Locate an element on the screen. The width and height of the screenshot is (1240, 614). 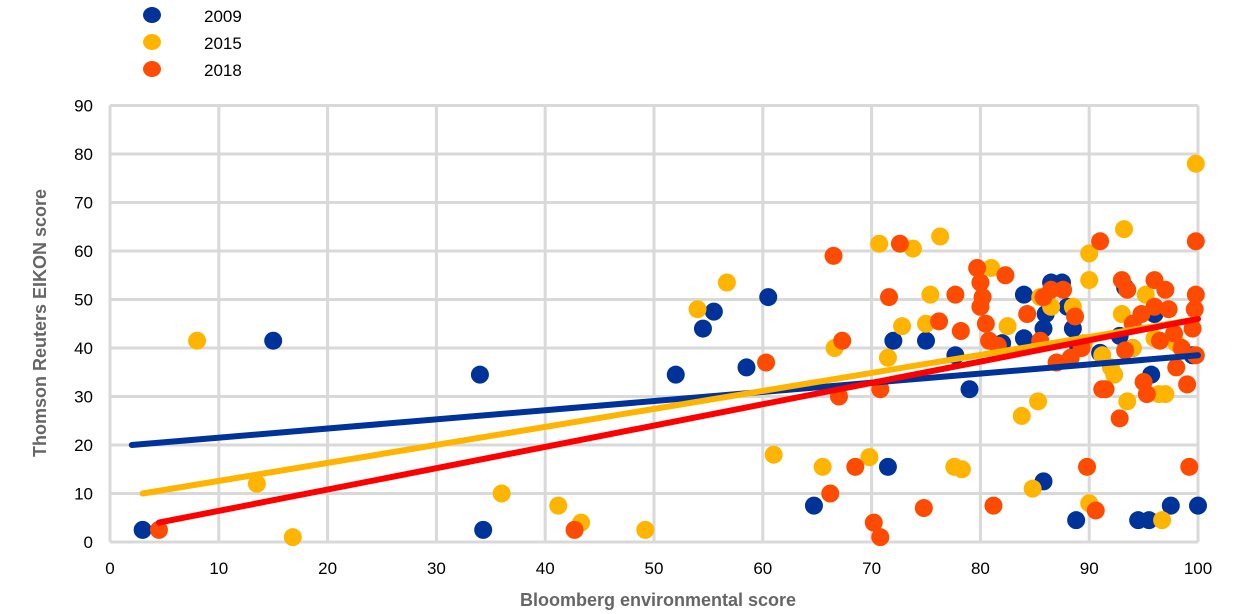
x-tick-label: 40 is located at coordinates (545, 568).